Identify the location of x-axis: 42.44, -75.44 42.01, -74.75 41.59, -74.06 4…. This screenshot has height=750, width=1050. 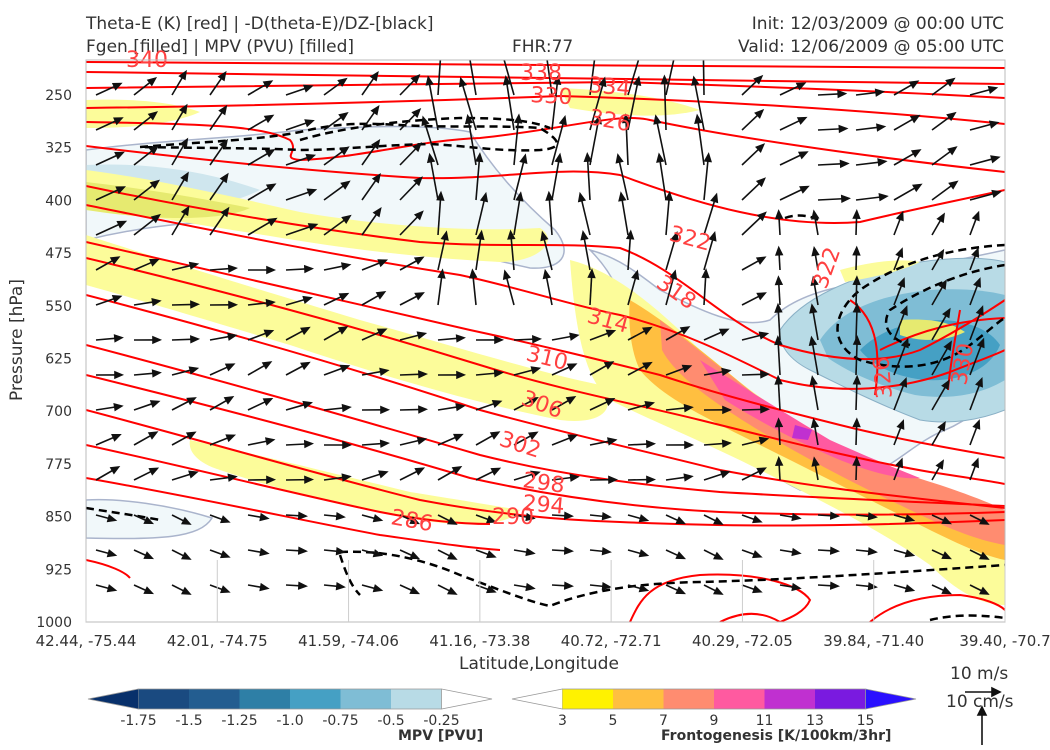
(543, 605).